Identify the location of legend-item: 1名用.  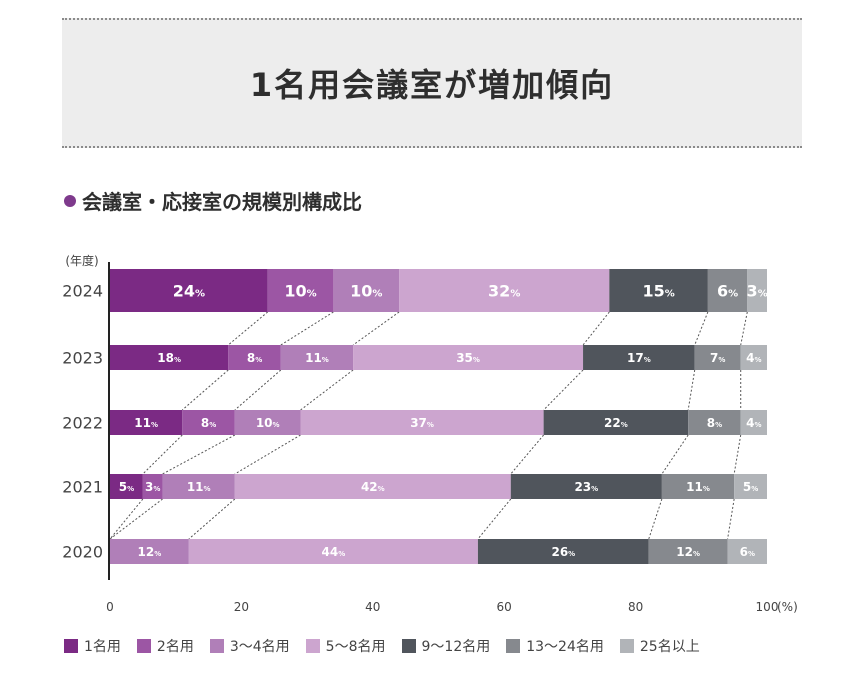
(92, 646).